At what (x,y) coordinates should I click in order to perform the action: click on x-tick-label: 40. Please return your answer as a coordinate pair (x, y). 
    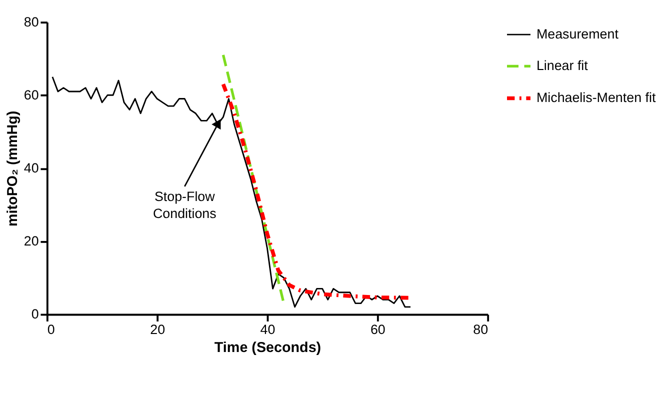
    Looking at the image, I should click on (268, 329).